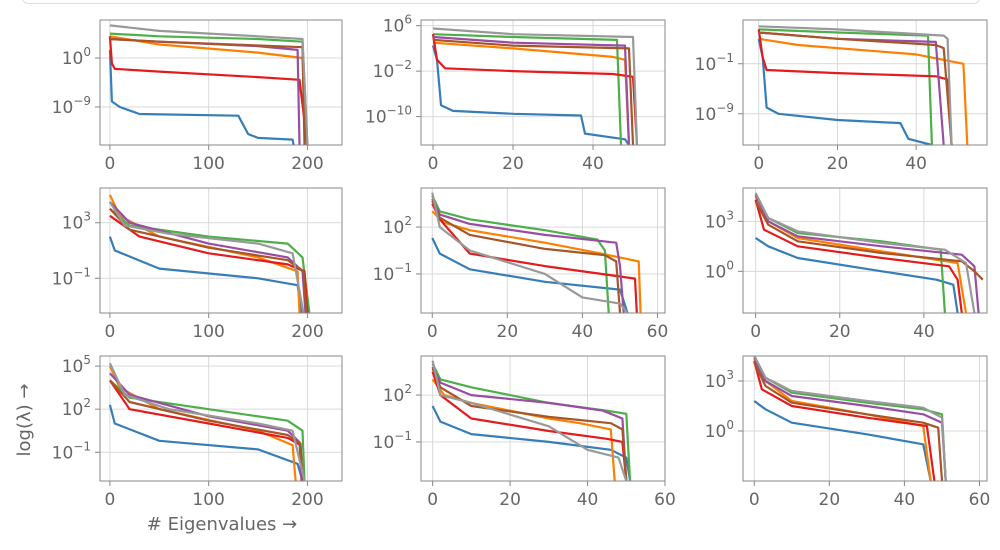  I want to click on panel-7: 0 100 200 10⁵ 10² 10⁻¹, so click(197, 431).